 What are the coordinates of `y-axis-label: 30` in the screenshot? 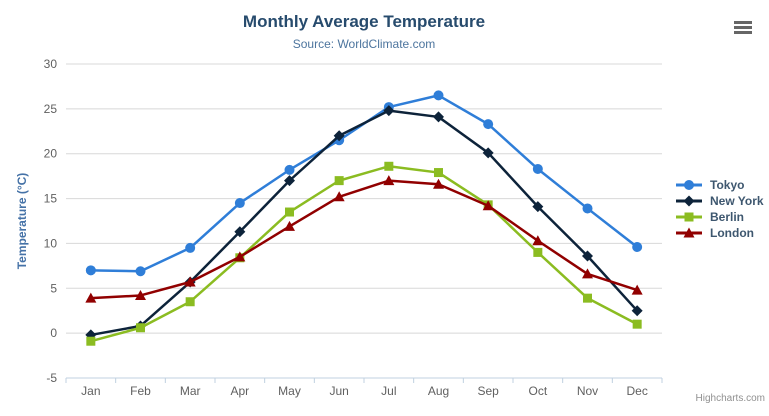 It's located at (51, 64).